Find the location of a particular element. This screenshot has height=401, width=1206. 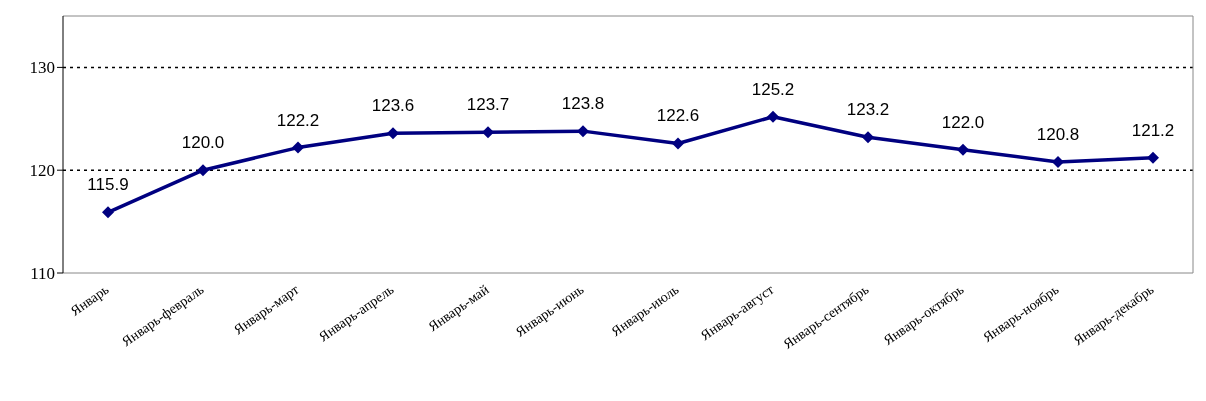

y-tick-label: 130 is located at coordinates (42, 68).